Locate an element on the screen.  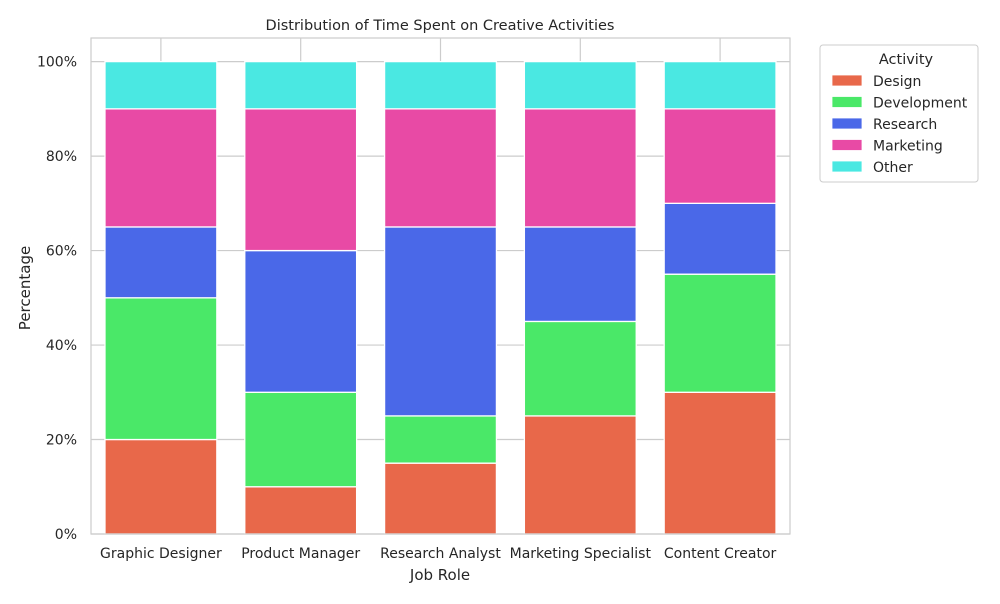
legend-swatch-research is located at coordinates (847, 123).